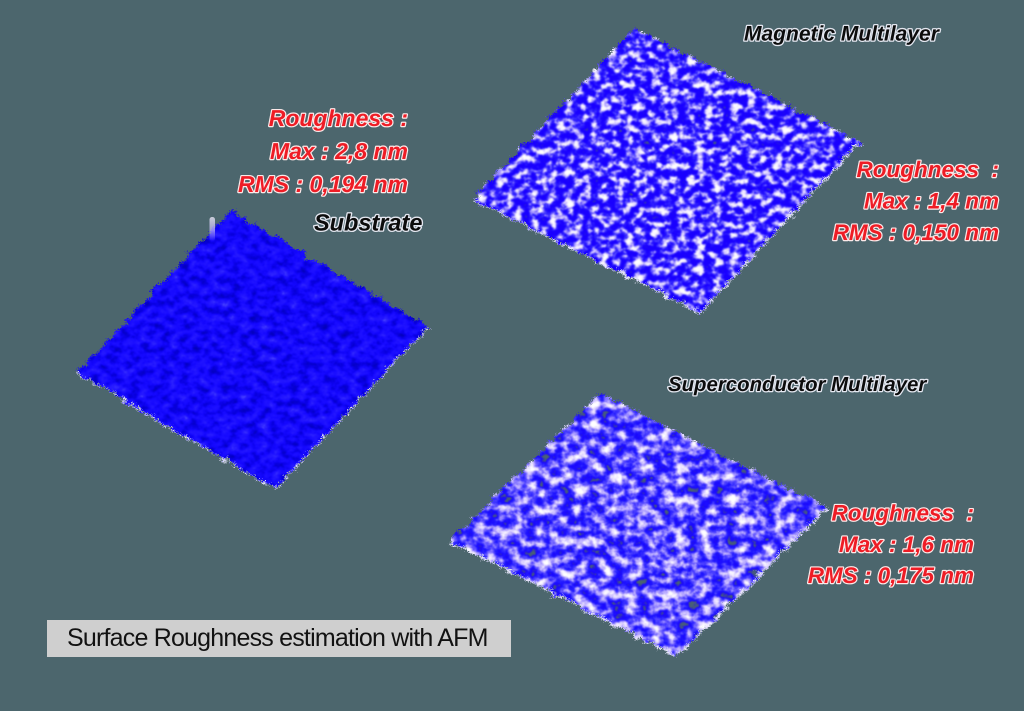 The height and width of the screenshot is (711, 1024). Describe the element at coordinates (931, 201) in the screenshot. I see `svg-text: Max : 1,4 nm` at that location.